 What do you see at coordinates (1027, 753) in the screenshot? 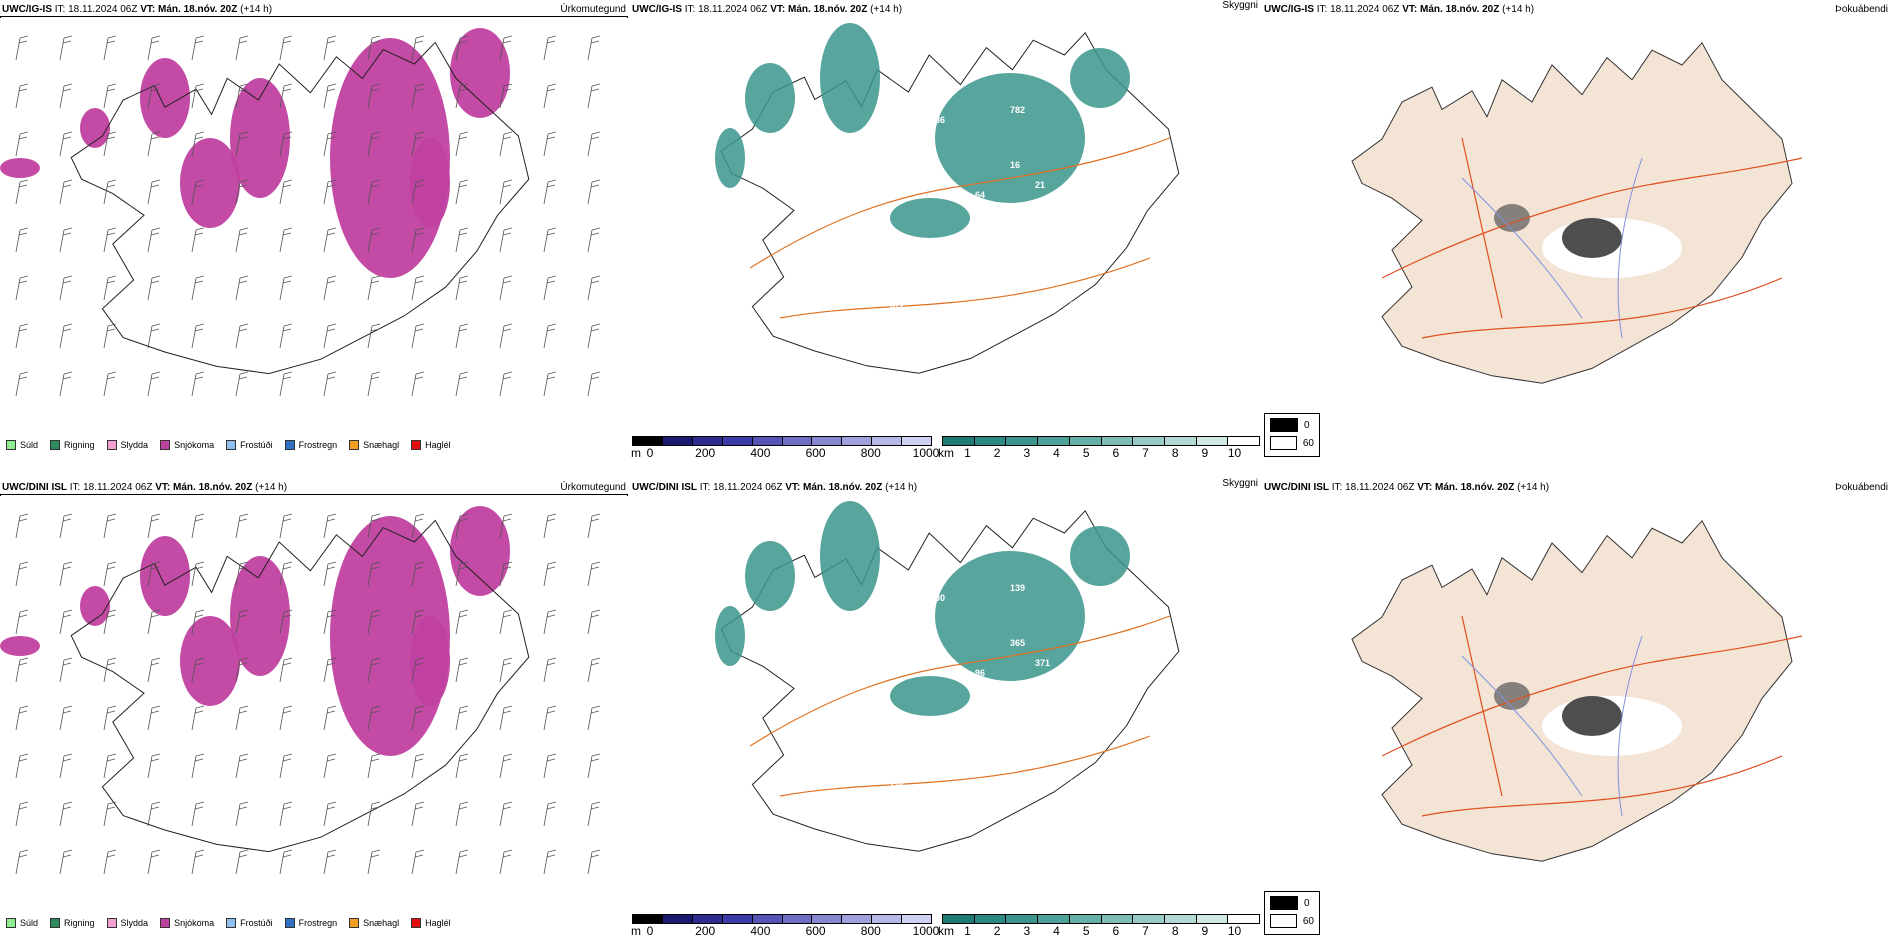
I see `ceiling-value-label: 207` at bounding box center [1027, 753].